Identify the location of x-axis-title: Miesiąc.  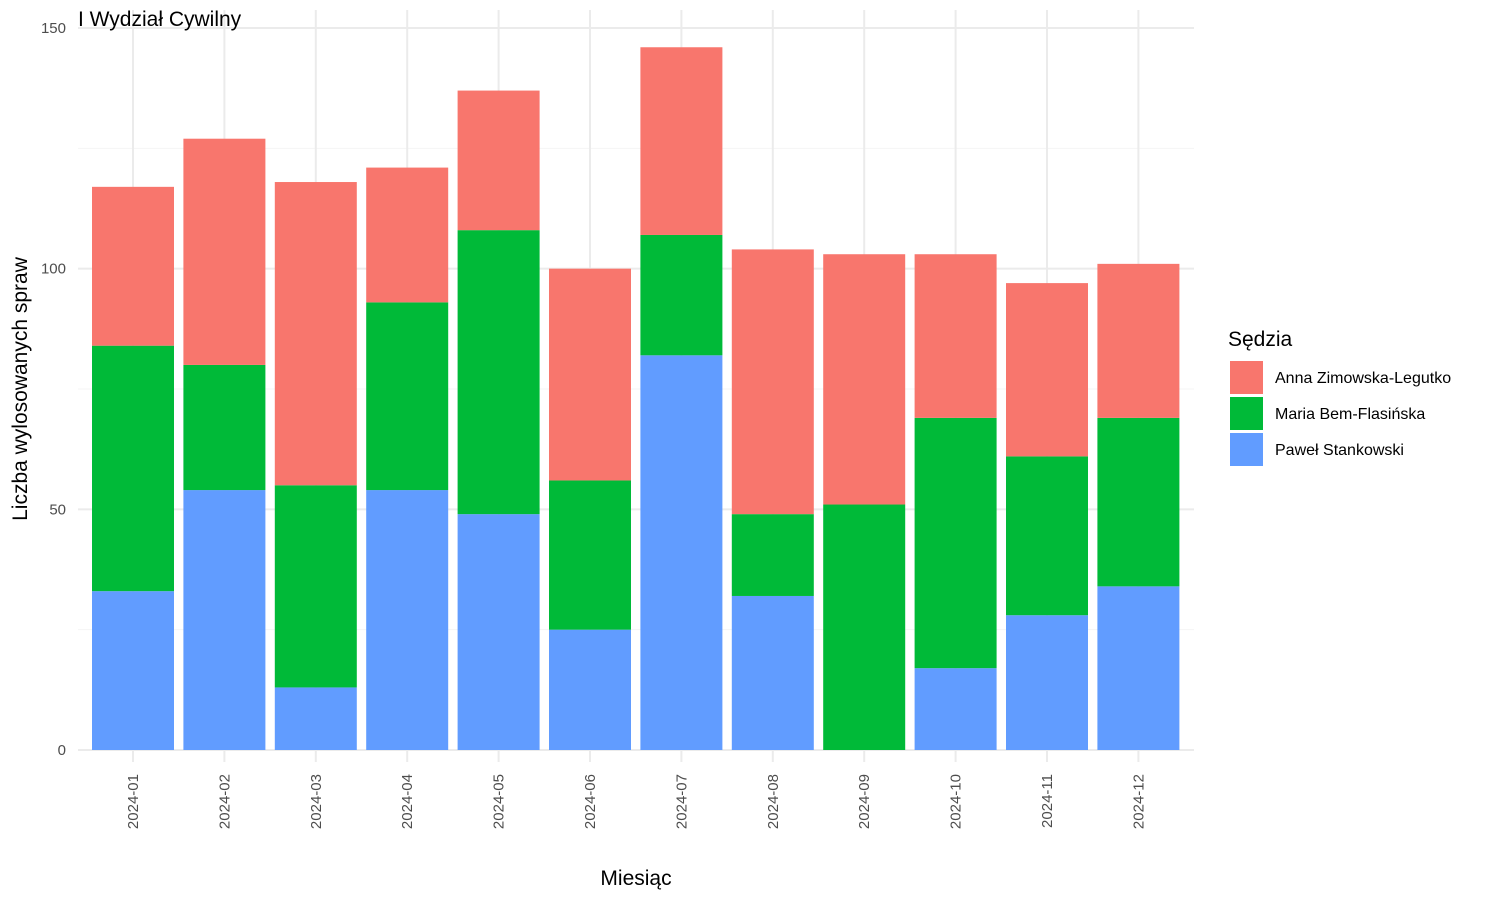
(635, 878).